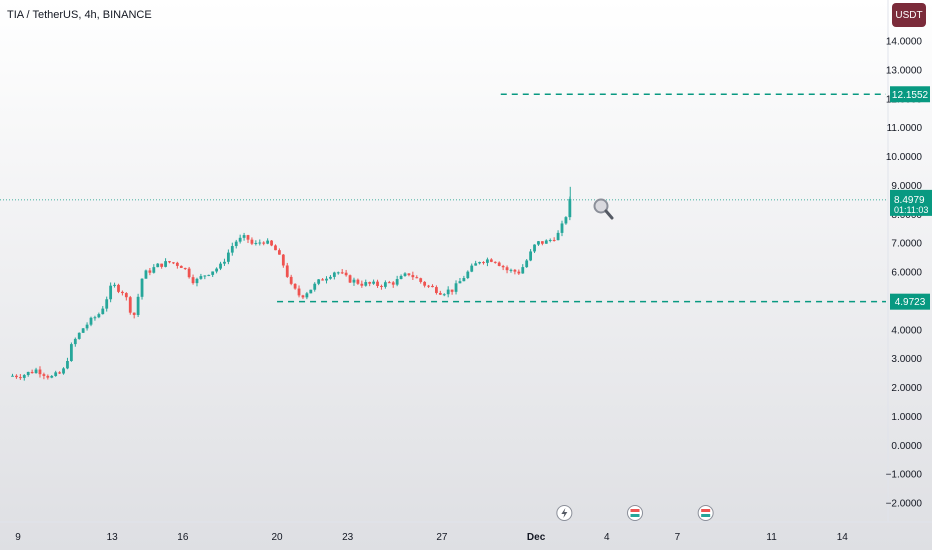 The width and height of the screenshot is (932, 550). Describe the element at coordinates (906, 417) in the screenshot. I see `price-tick-label: 1.0000` at that location.